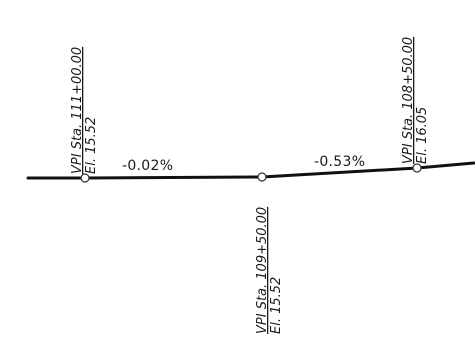 The image size is (475, 349). I want to click on vpi-annotation-108-50: VPI Sta. 108+50.00 El. 16.05, so click(415, 100).